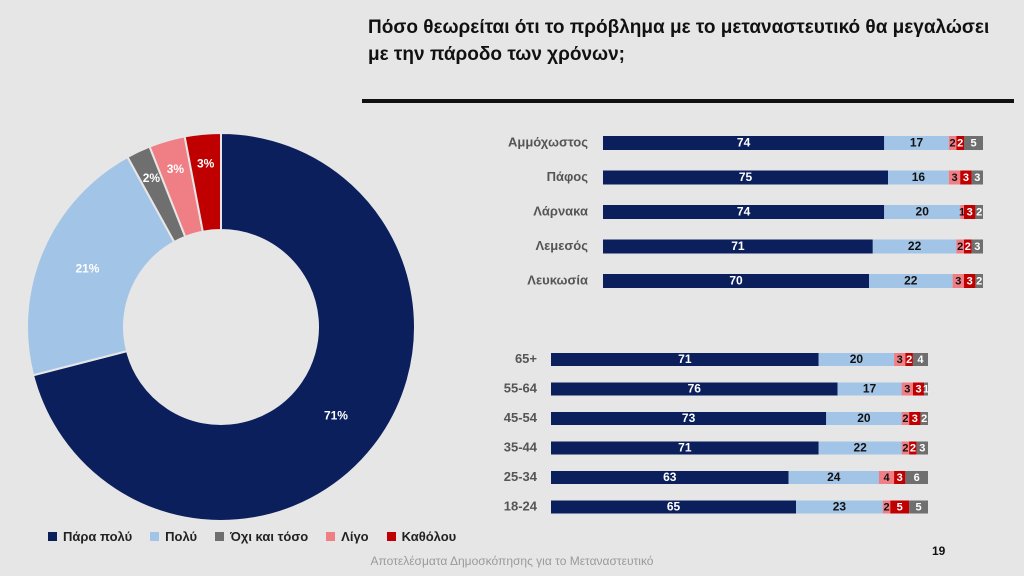  What do you see at coordinates (917, 143) in the screenshot?
I see `bar-data-label: 17` at bounding box center [917, 143].